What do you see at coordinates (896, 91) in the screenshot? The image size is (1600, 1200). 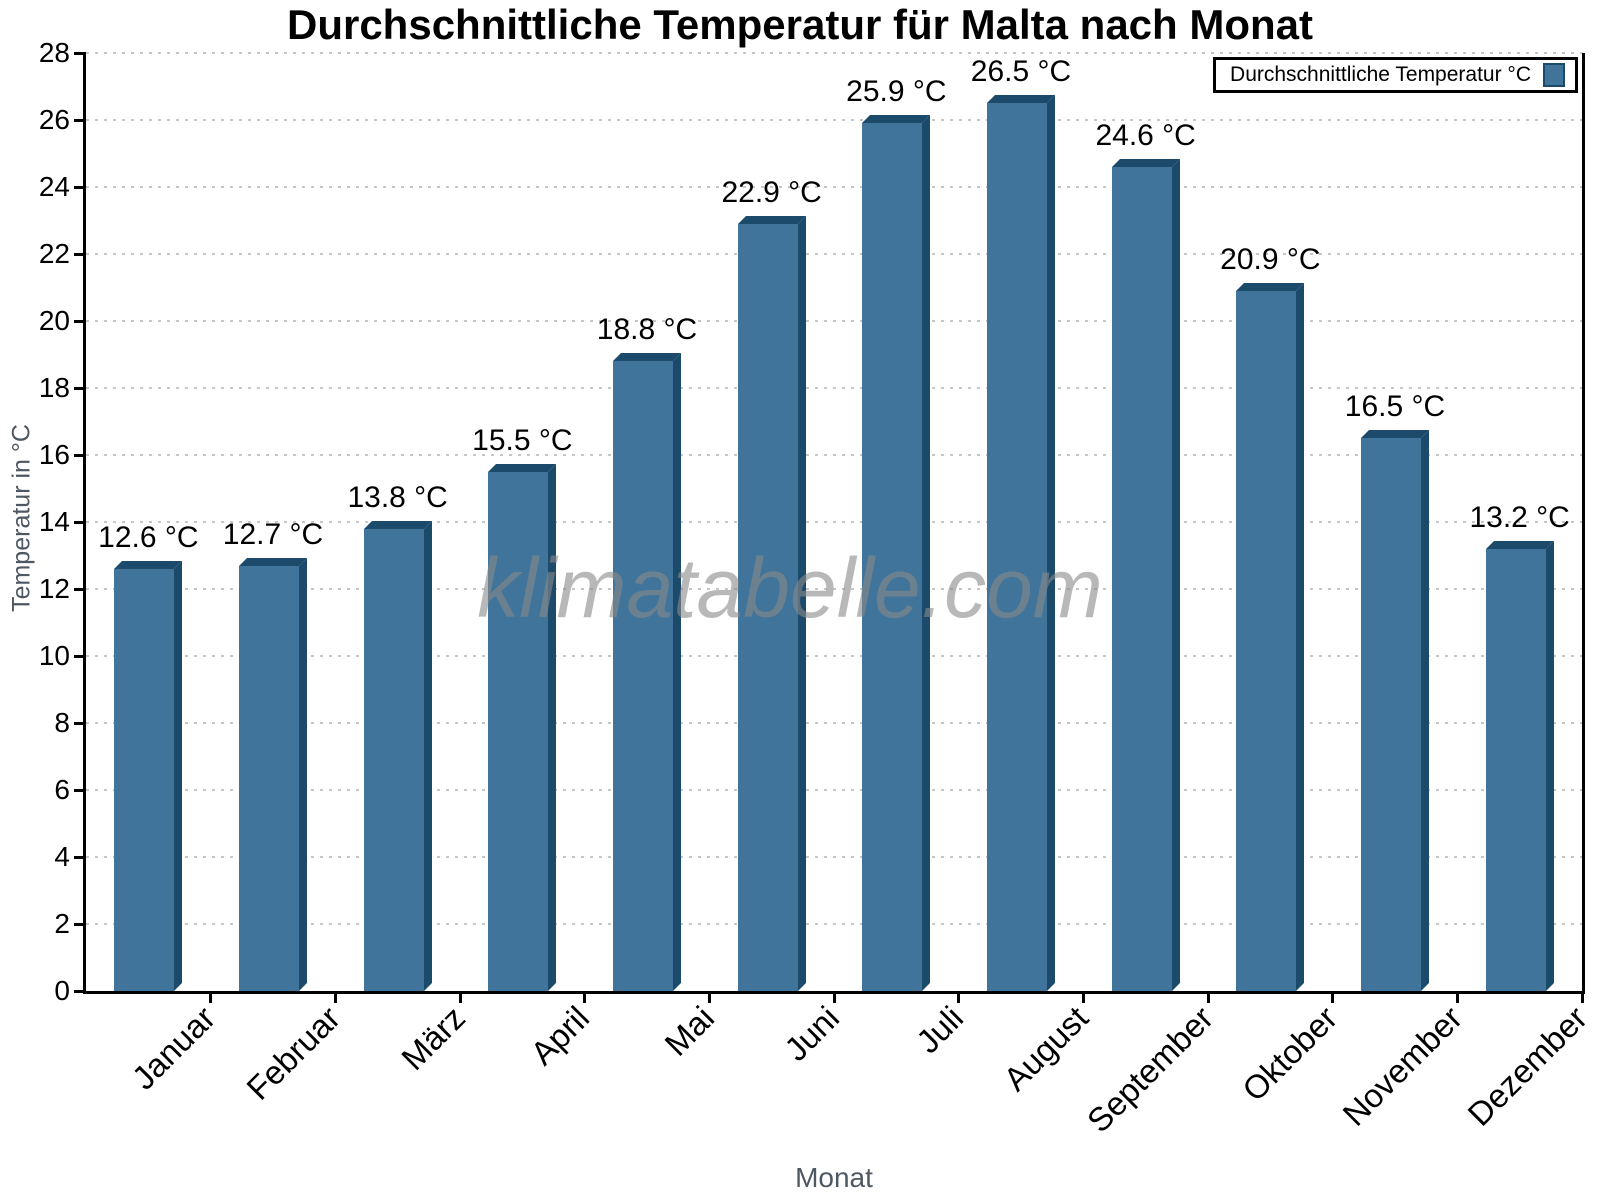 I see `bar-value-label: 25.9 °C` at bounding box center [896, 91].